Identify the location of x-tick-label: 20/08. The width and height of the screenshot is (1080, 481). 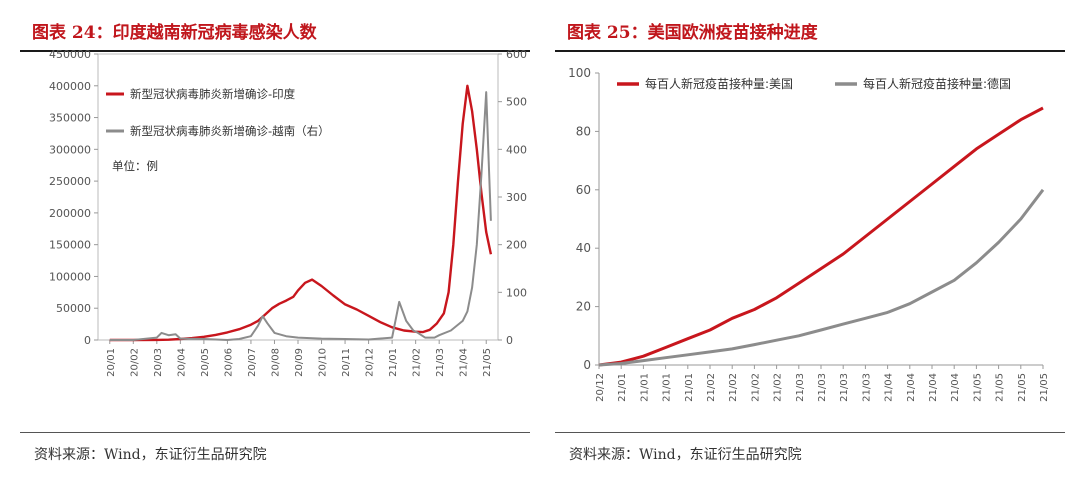
(275, 362).